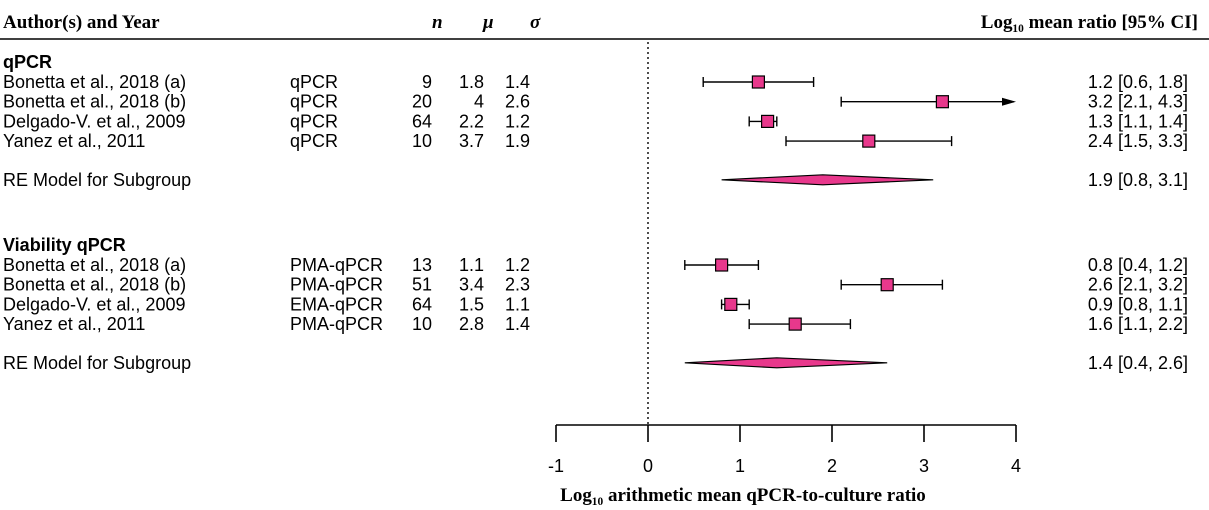 This screenshot has height=510, width=1209. Describe the element at coordinates (471, 324) in the screenshot. I see `study-mu: 2.8` at that location.